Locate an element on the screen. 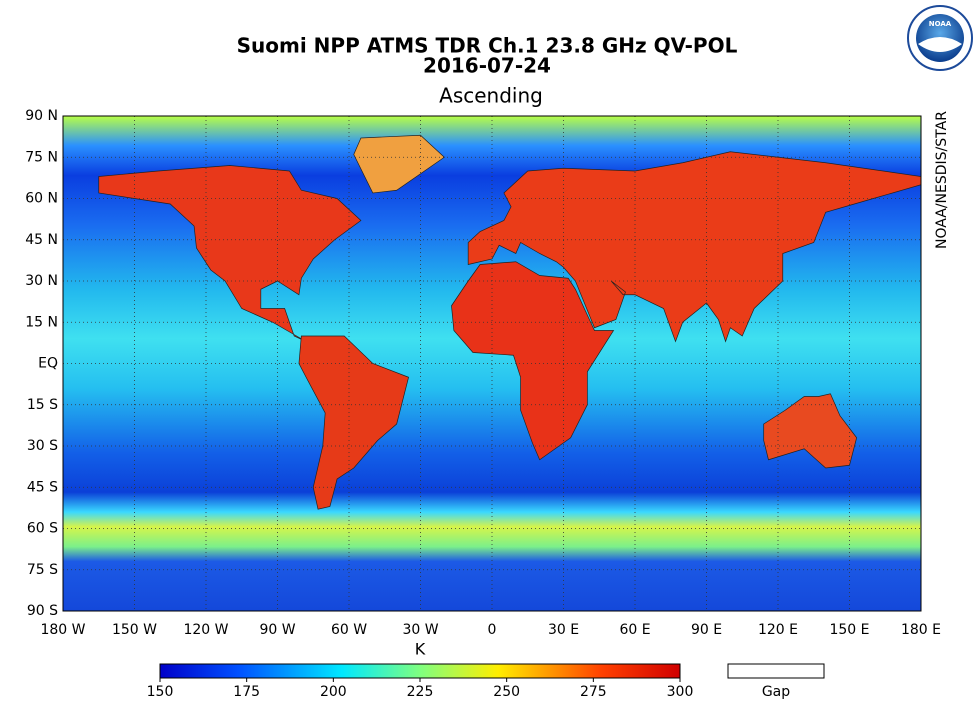  colorbar-label: K is located at coordinates (420, 649).